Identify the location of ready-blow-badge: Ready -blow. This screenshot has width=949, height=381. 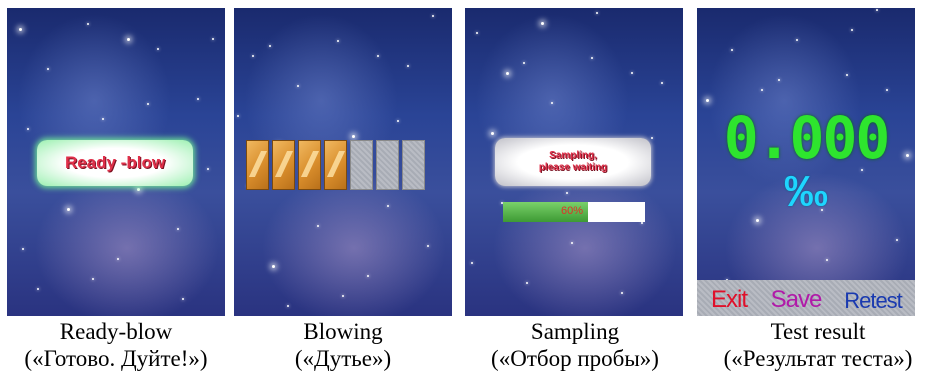
(115, 163).